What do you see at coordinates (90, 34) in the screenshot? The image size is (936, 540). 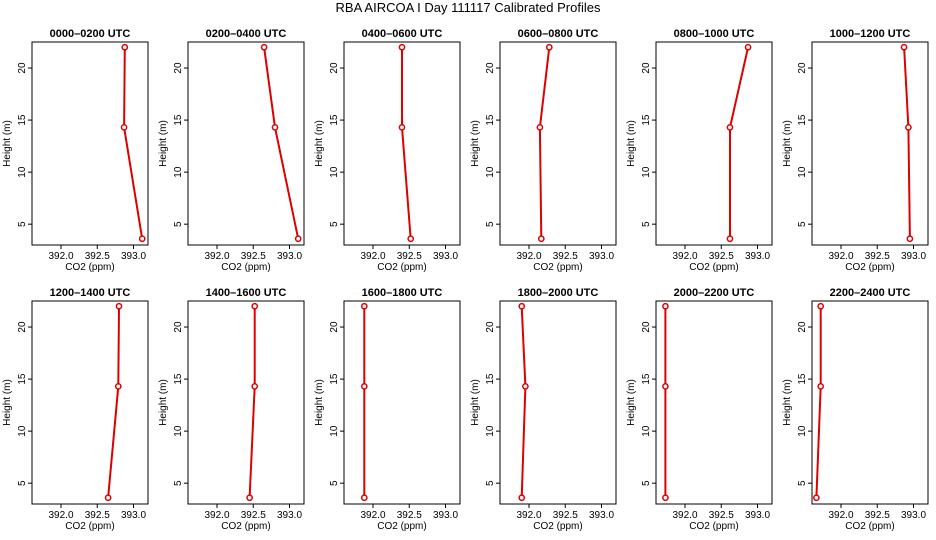 I see `panel-title: 0000–0200 UTC` at bounding box center [90, 34].